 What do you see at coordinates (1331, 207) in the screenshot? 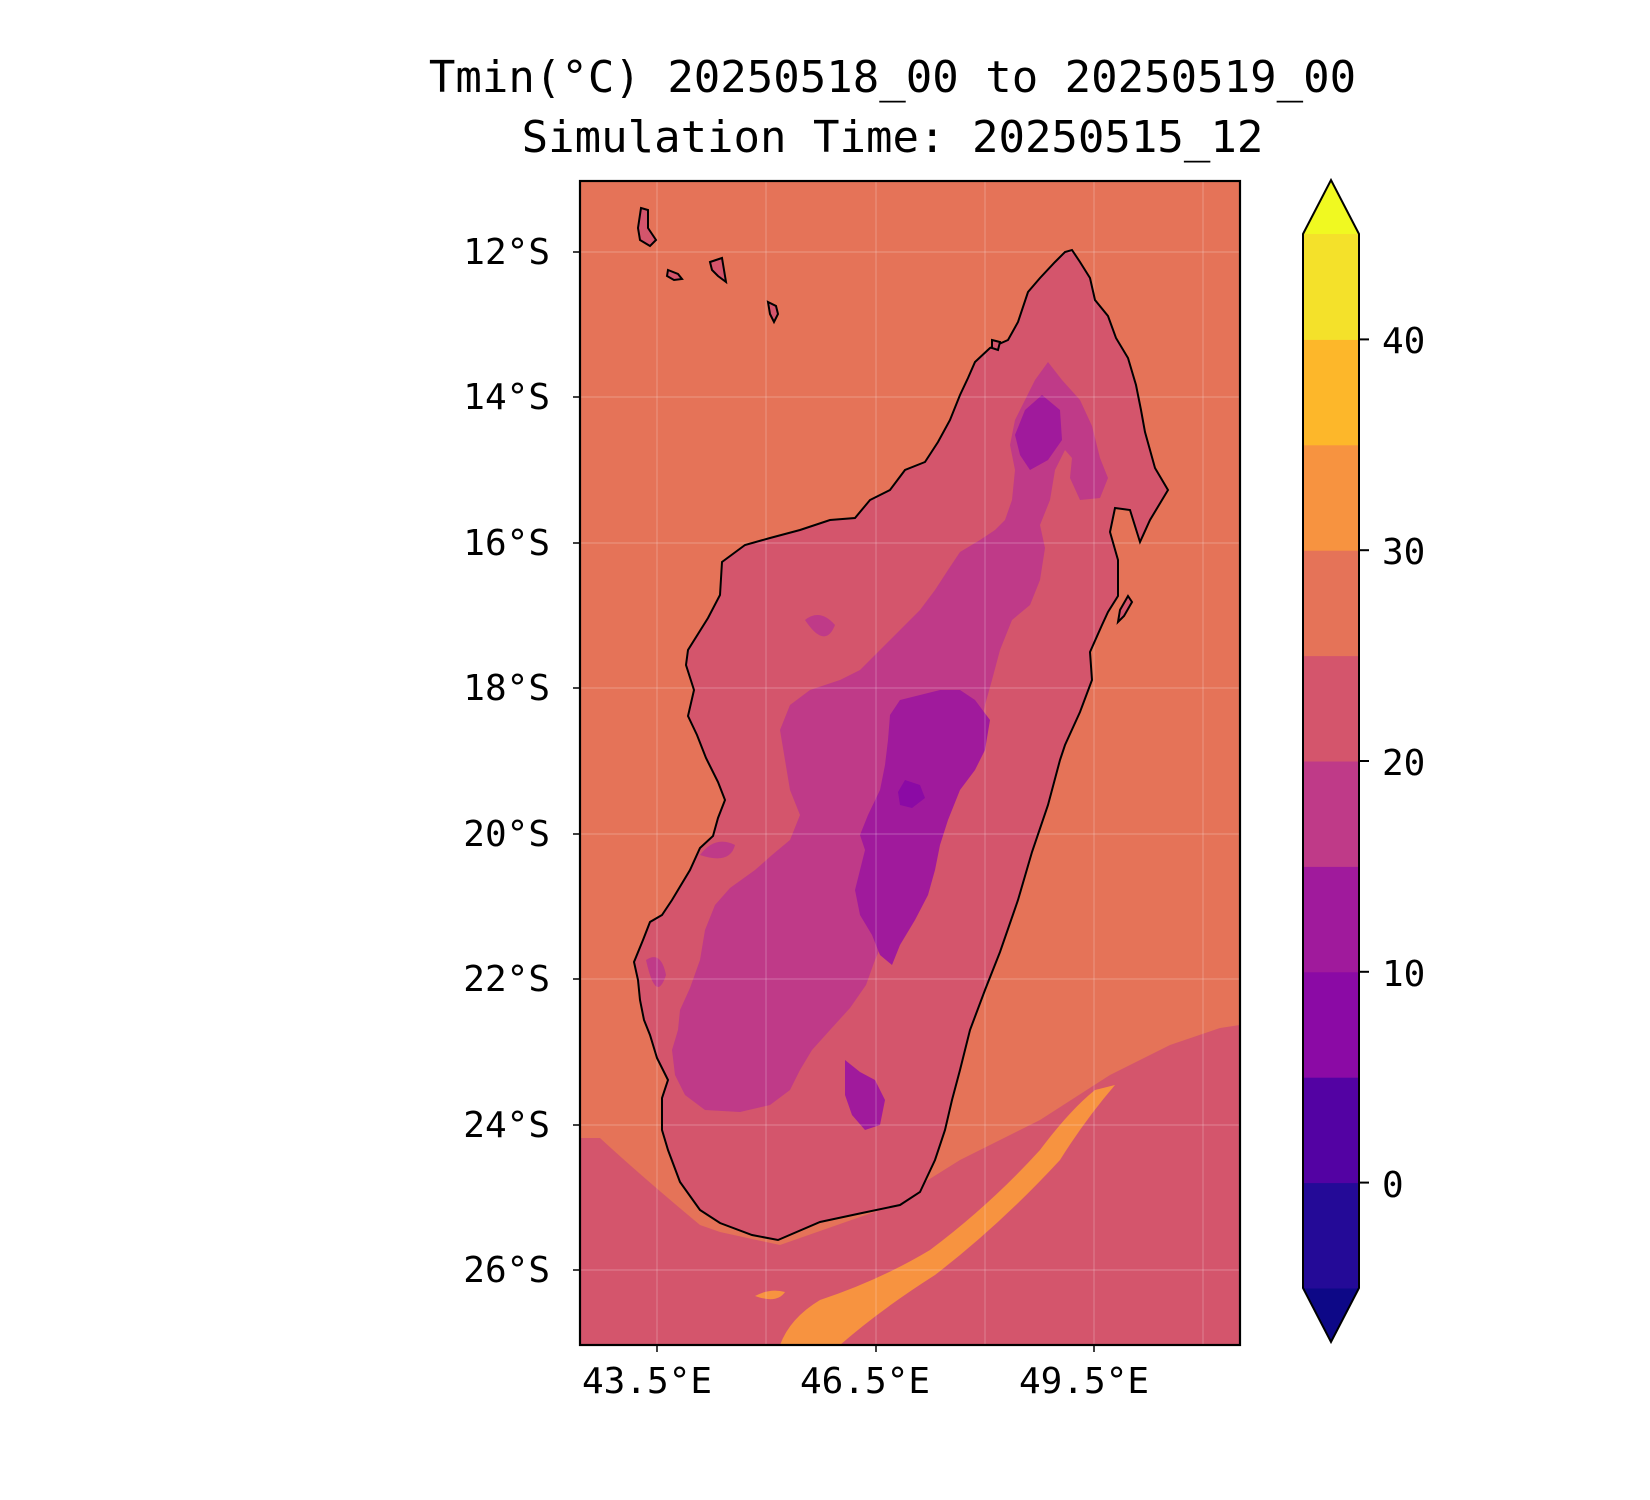
I see `colorbar-extend-max` at bounding box center [1331, 207].